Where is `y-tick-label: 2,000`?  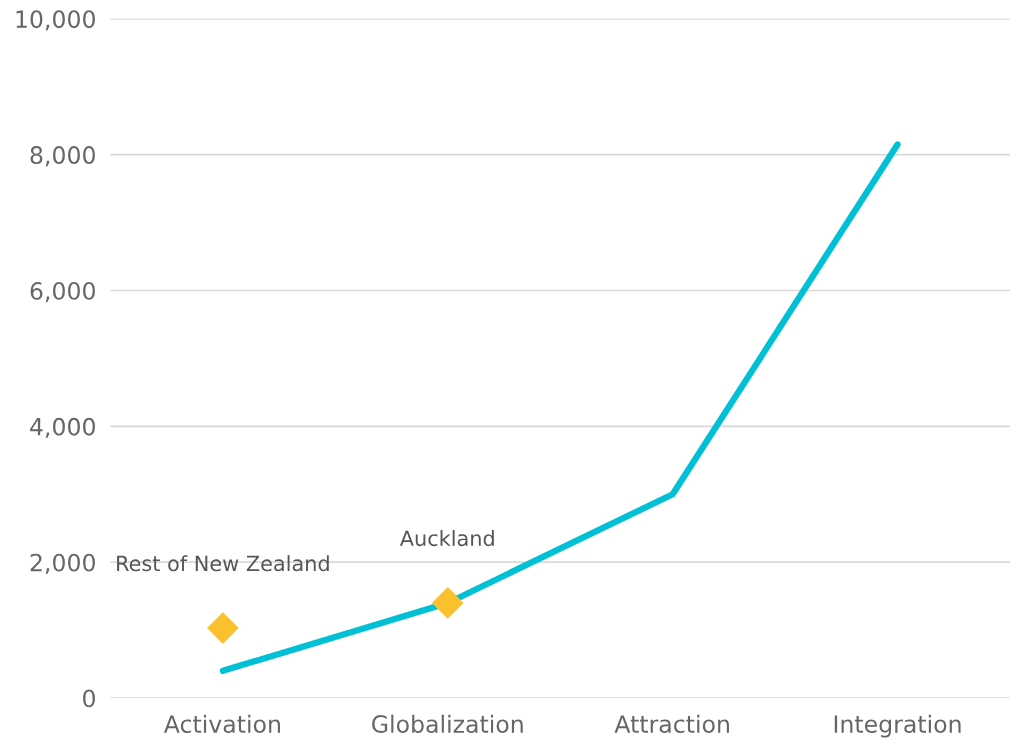
y-tick-label: 2,000 is located at coordinates (62, 563).